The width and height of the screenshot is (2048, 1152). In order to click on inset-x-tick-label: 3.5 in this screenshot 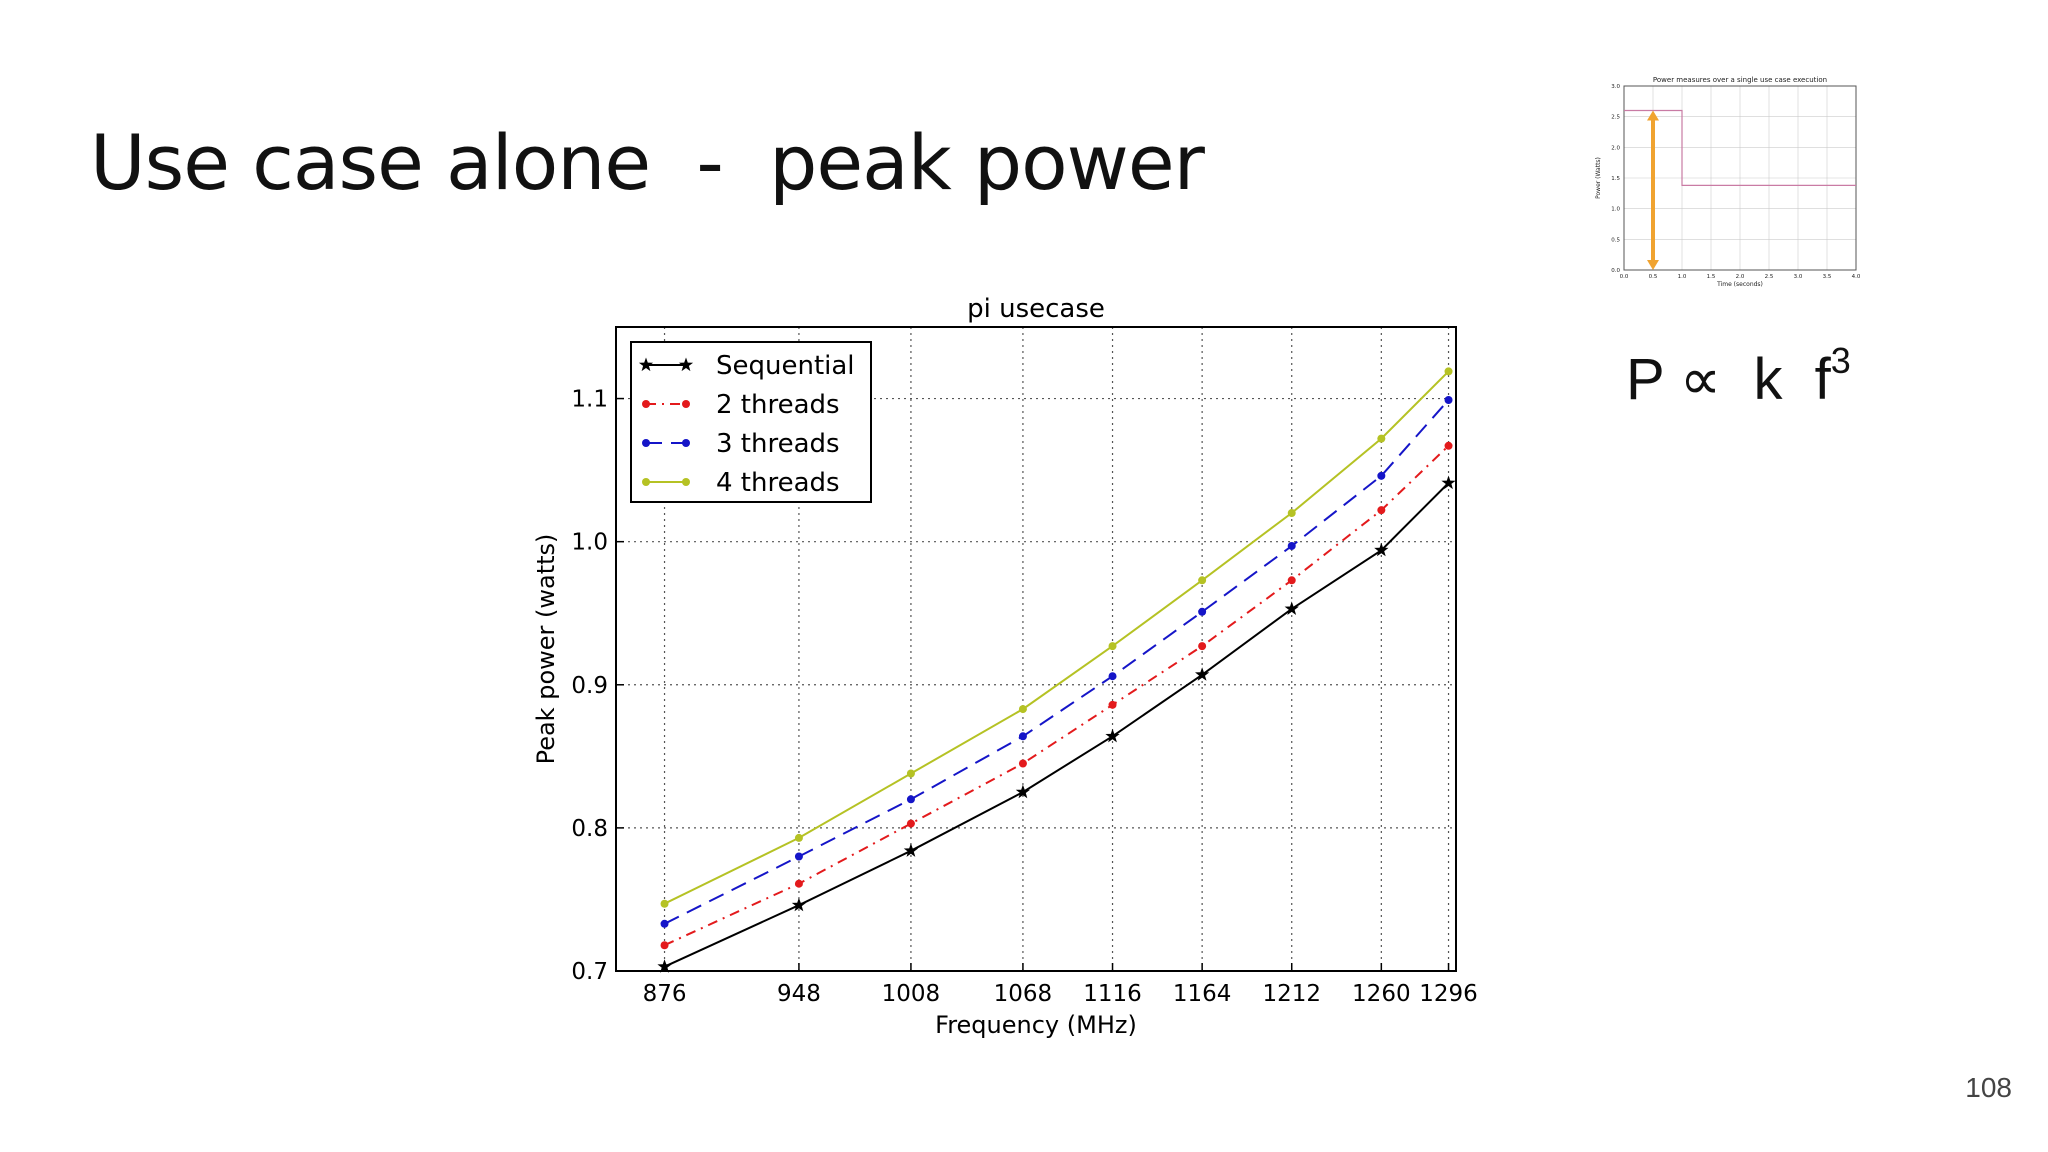, I will do `click(1827, 277)`.